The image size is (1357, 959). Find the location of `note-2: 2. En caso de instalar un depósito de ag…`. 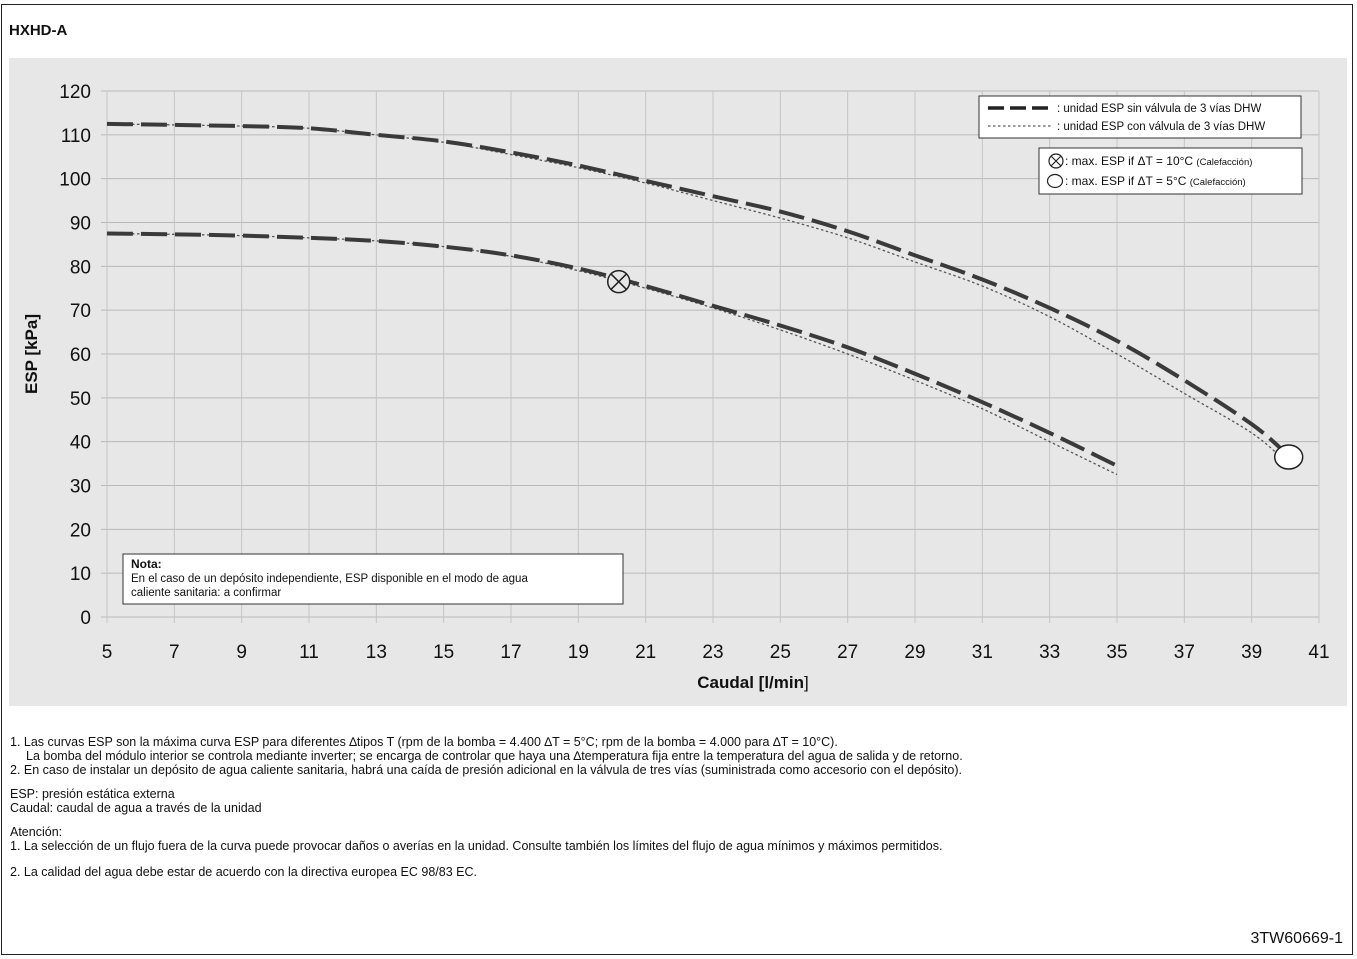

note-2: 2. En caso de instalar un depósito de ag… is located at coordinates (486, 770).